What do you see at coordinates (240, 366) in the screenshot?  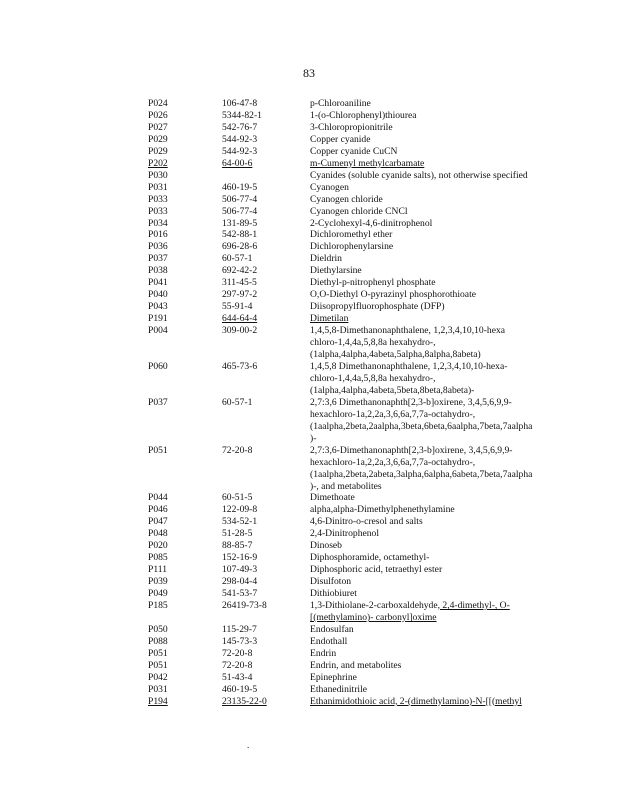 I see `cas-number: 465-73-6` at bounding box center [240, 366].